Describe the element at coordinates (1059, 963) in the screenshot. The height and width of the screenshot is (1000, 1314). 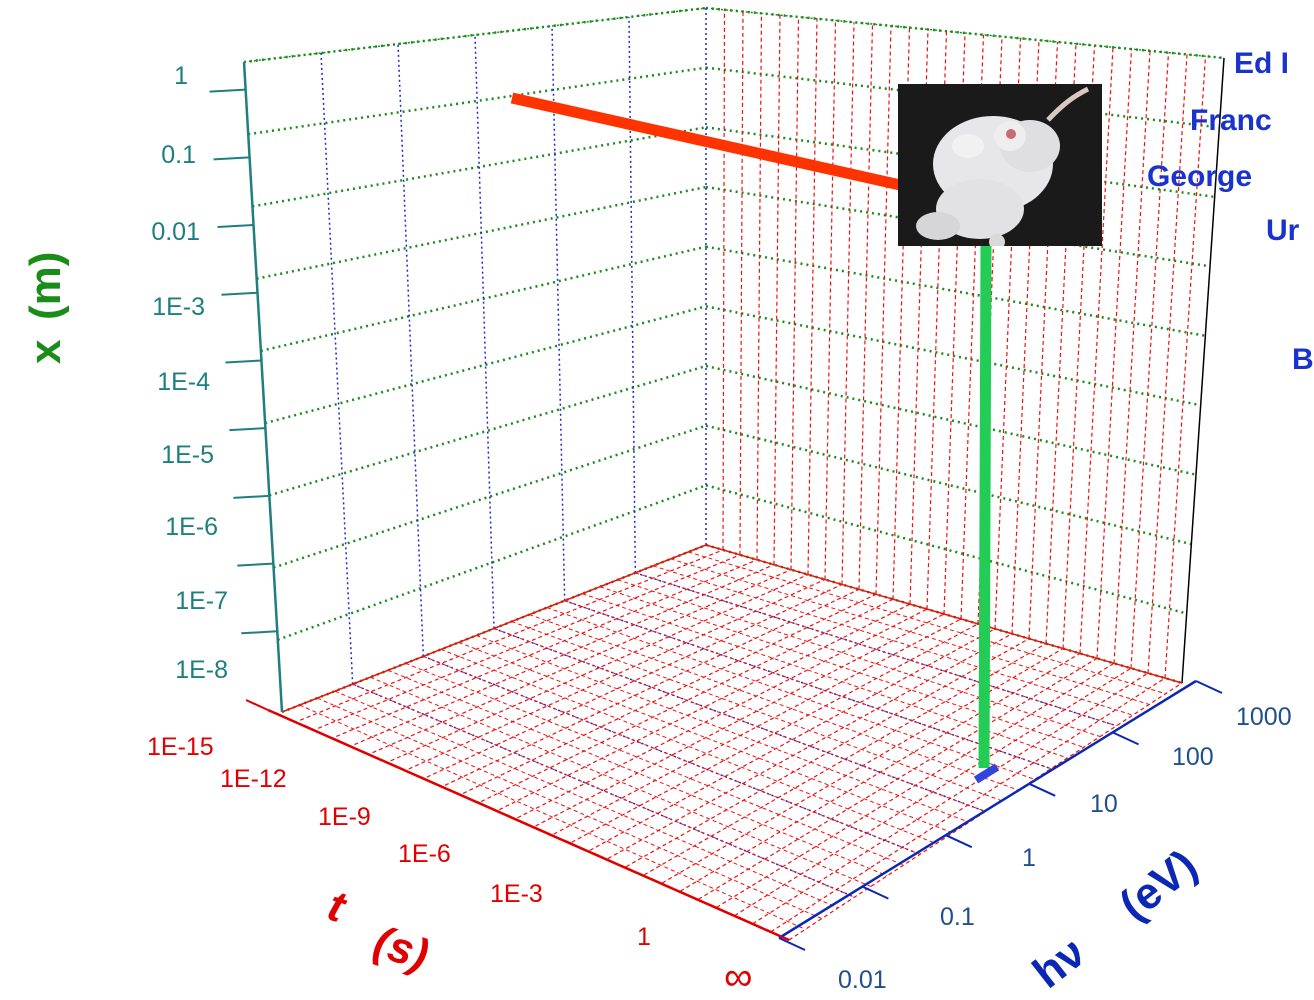
I see `hnu-axis-label: hν` at that location.